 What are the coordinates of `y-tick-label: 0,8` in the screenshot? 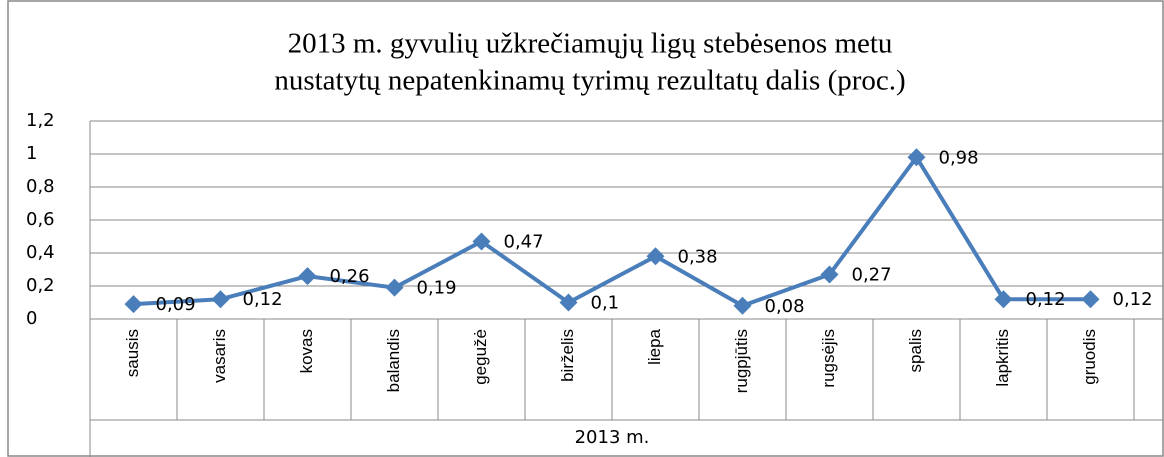 It's located at (40, 186).